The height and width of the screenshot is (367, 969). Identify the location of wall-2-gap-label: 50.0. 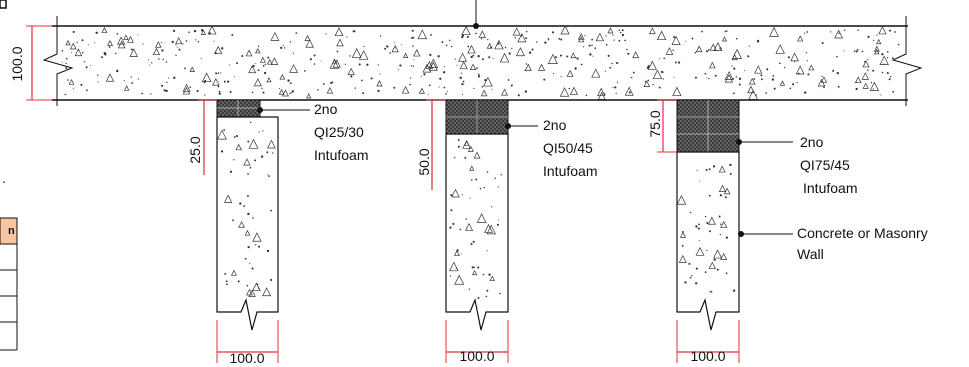
(424, 161).